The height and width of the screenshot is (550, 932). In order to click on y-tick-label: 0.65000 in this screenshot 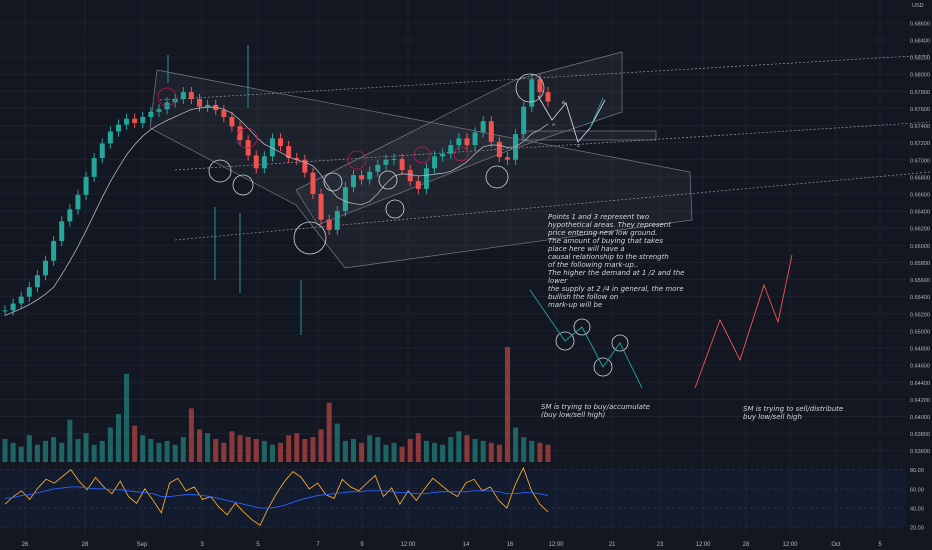, I will do `click(920, 332)`.